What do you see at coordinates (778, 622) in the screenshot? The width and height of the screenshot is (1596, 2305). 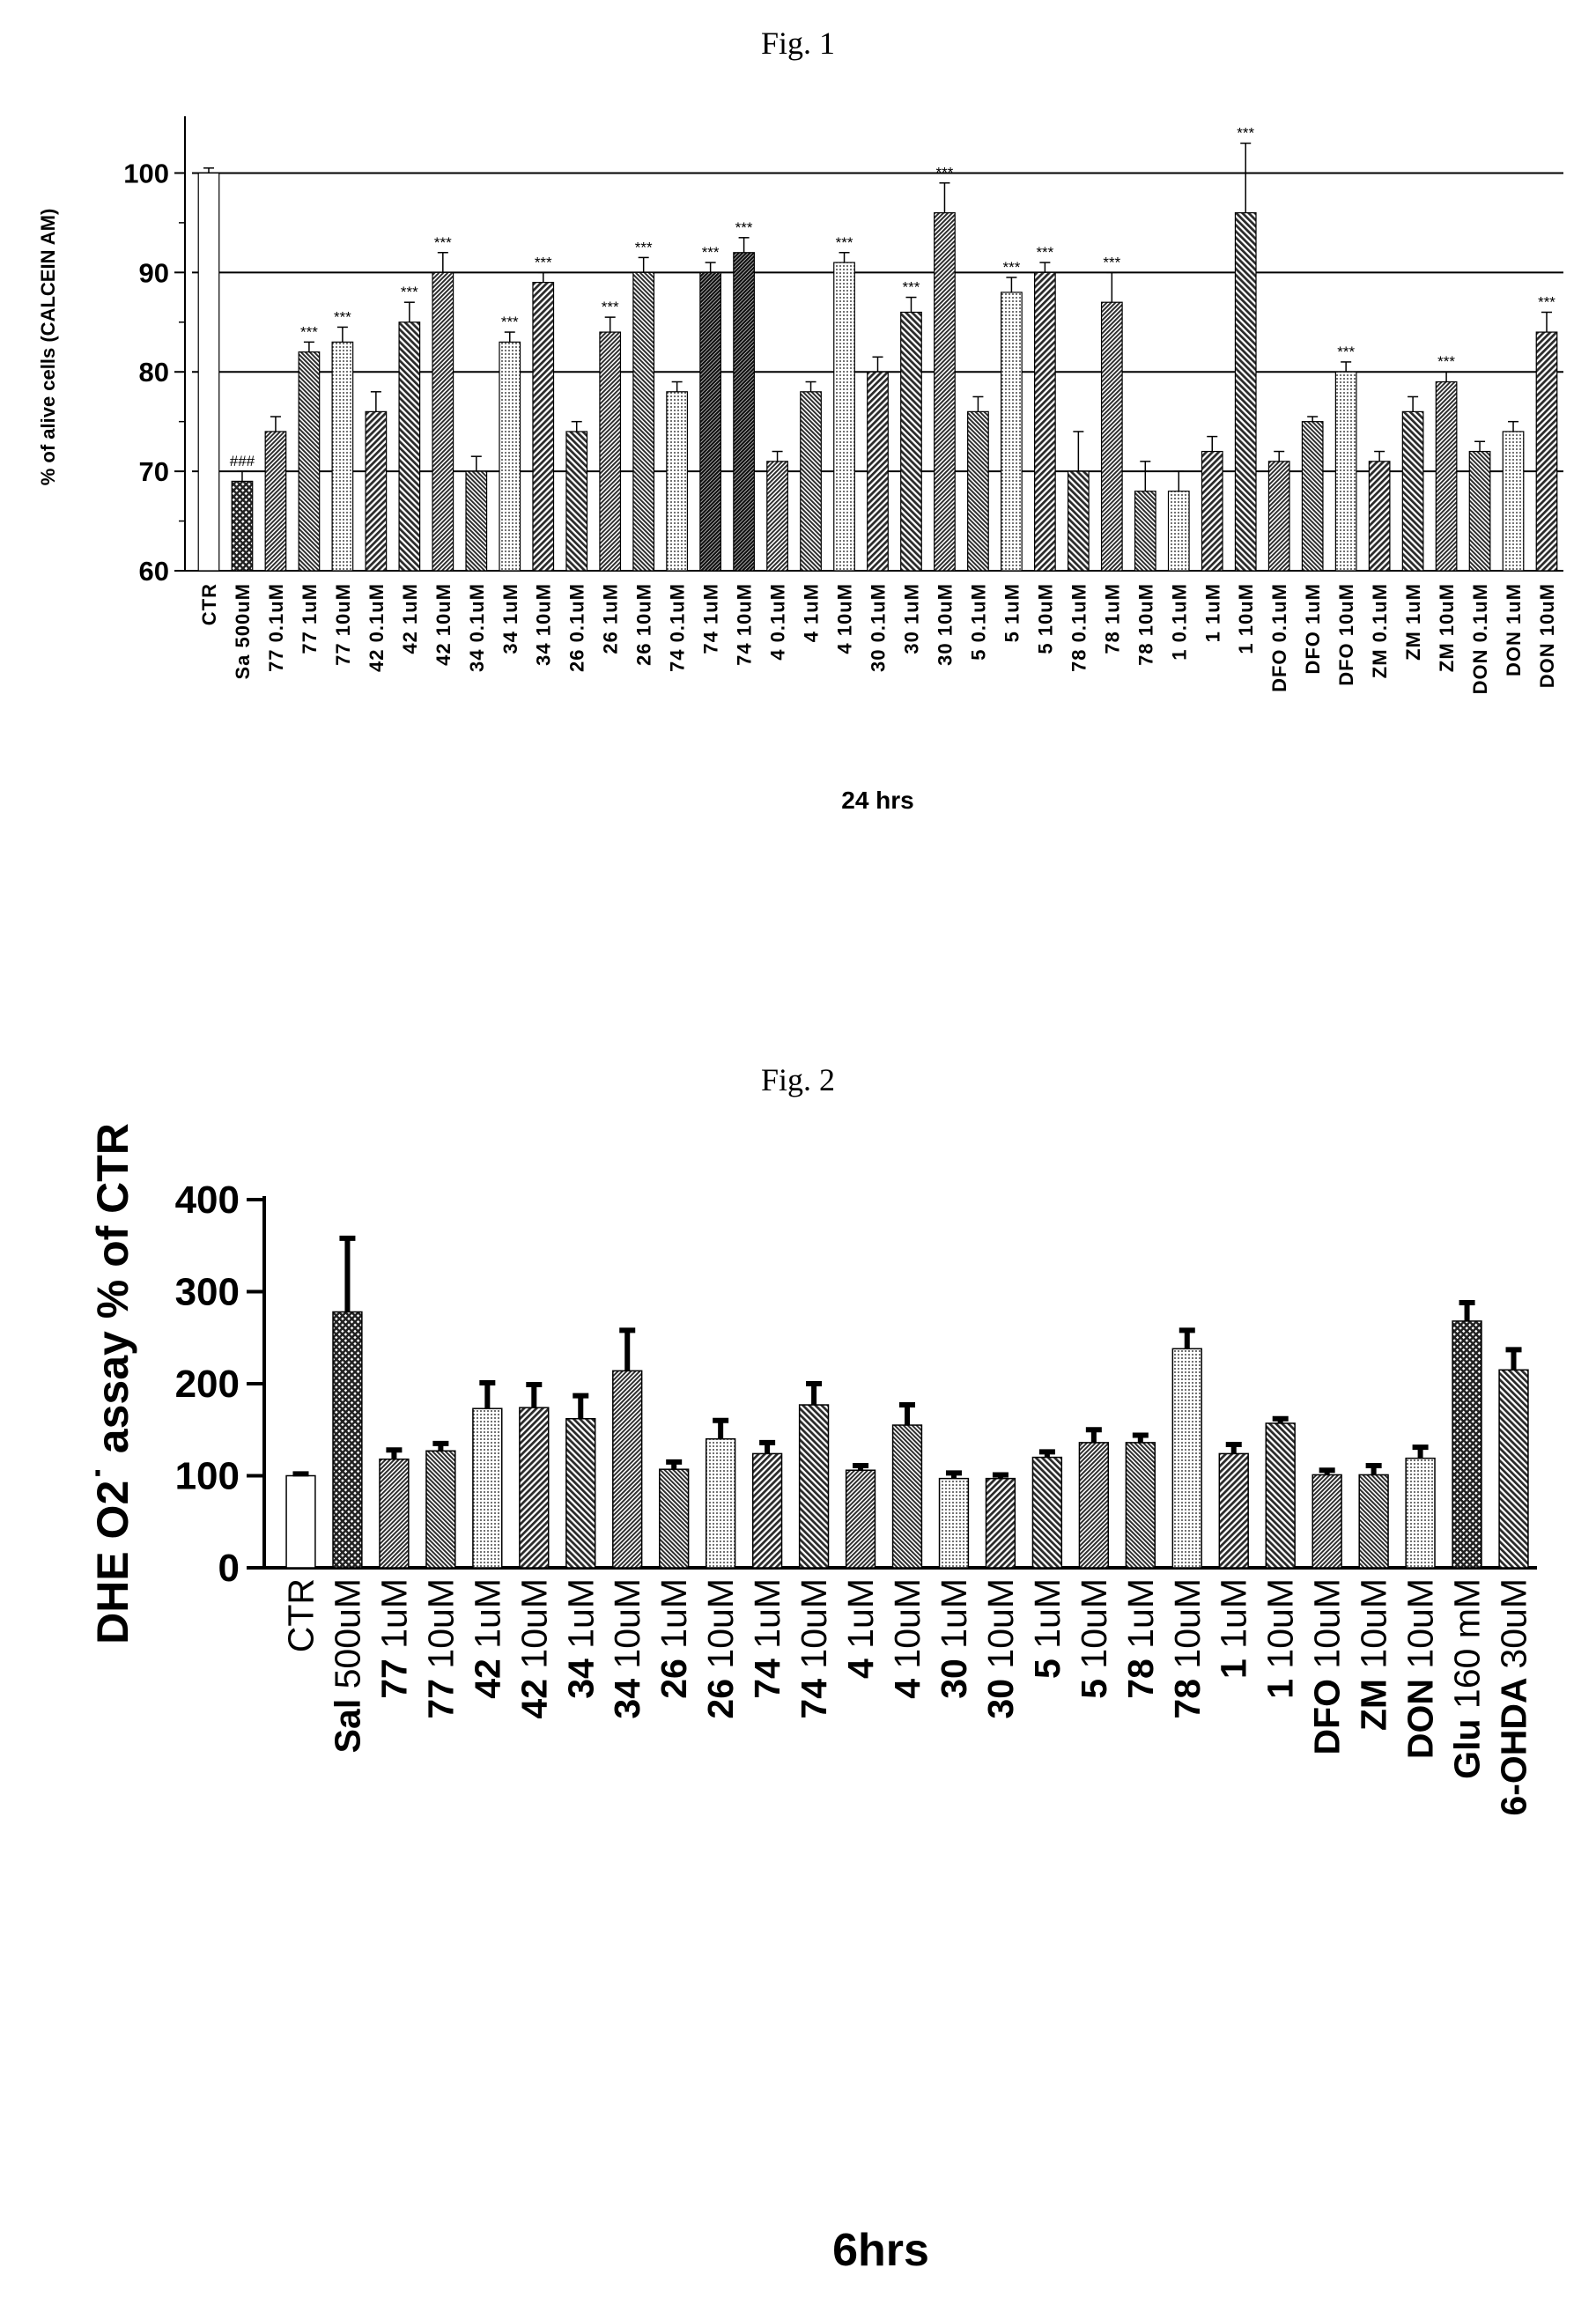 I see `x-category-label: 4 0.1uM` at bounding box center [778, 622].